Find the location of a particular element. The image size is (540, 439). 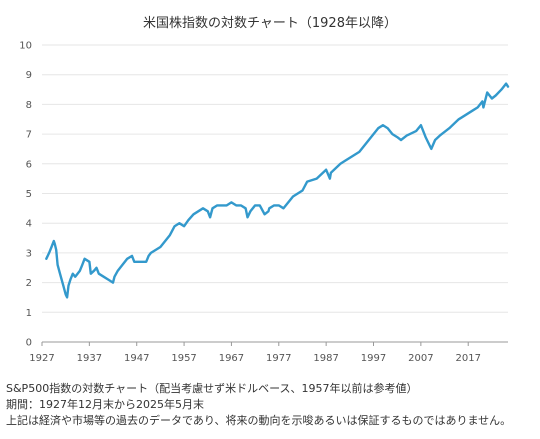

y-tick-label: 10 is located at coordinates (25, 46).